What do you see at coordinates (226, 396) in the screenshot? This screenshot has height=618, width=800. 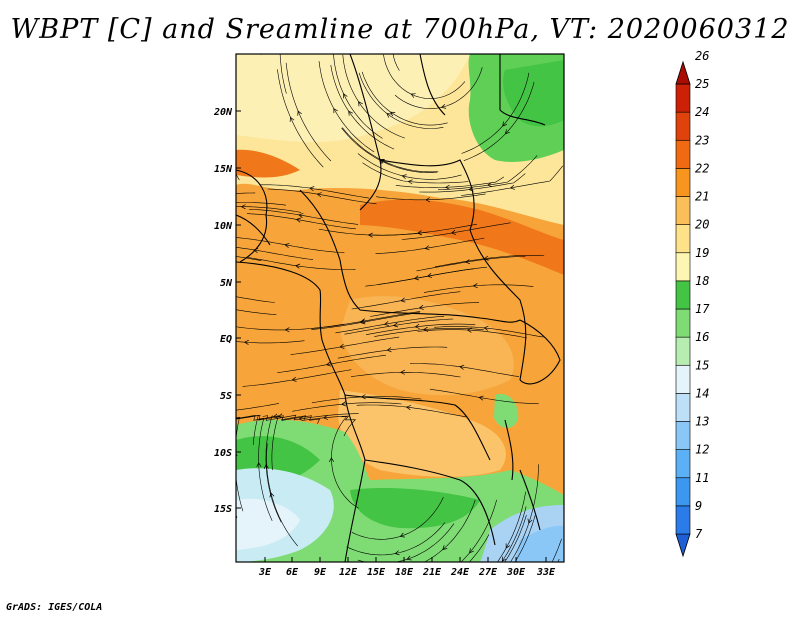 I see `lat-tick-label: 5S` at bounding box center [226, 396].